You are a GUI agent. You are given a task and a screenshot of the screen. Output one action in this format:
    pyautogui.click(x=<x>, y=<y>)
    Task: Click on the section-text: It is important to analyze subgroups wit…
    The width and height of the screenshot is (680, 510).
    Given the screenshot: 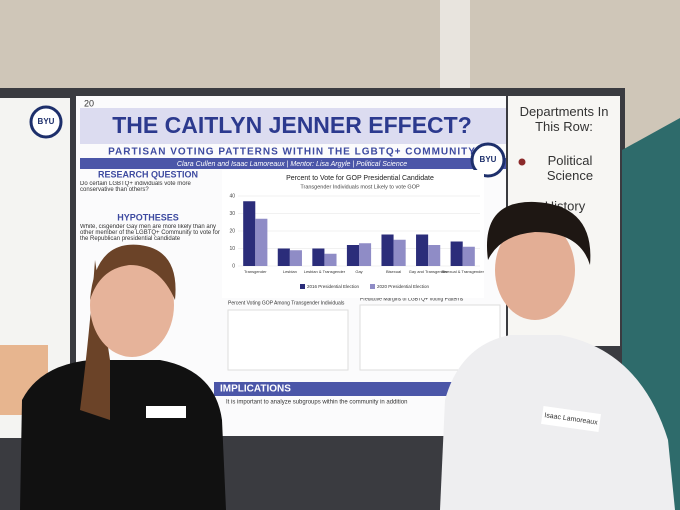 What is the action you would take?
    pyautogui.click(x=316, y=403)
    